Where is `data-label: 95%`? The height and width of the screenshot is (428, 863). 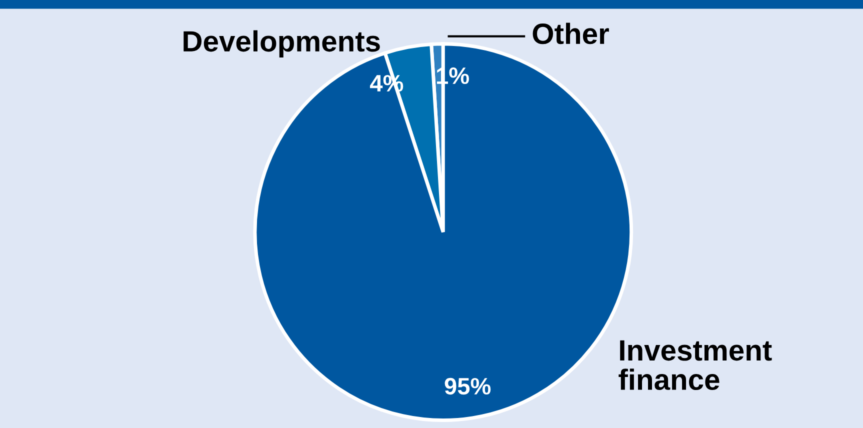
data-label: 95% is located at coordinates (467, 386).